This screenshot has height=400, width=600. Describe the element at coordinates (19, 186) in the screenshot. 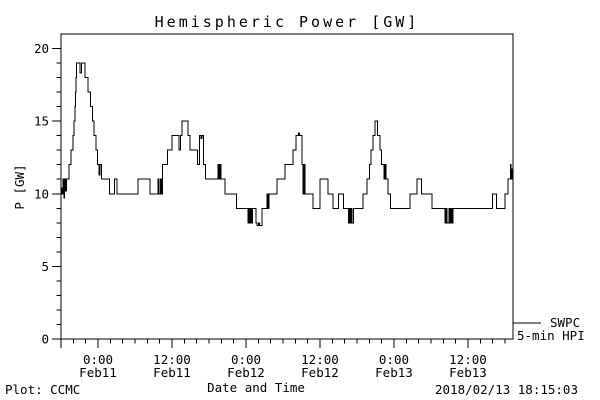

I see `y-axis-label: P [GW]` at that location.